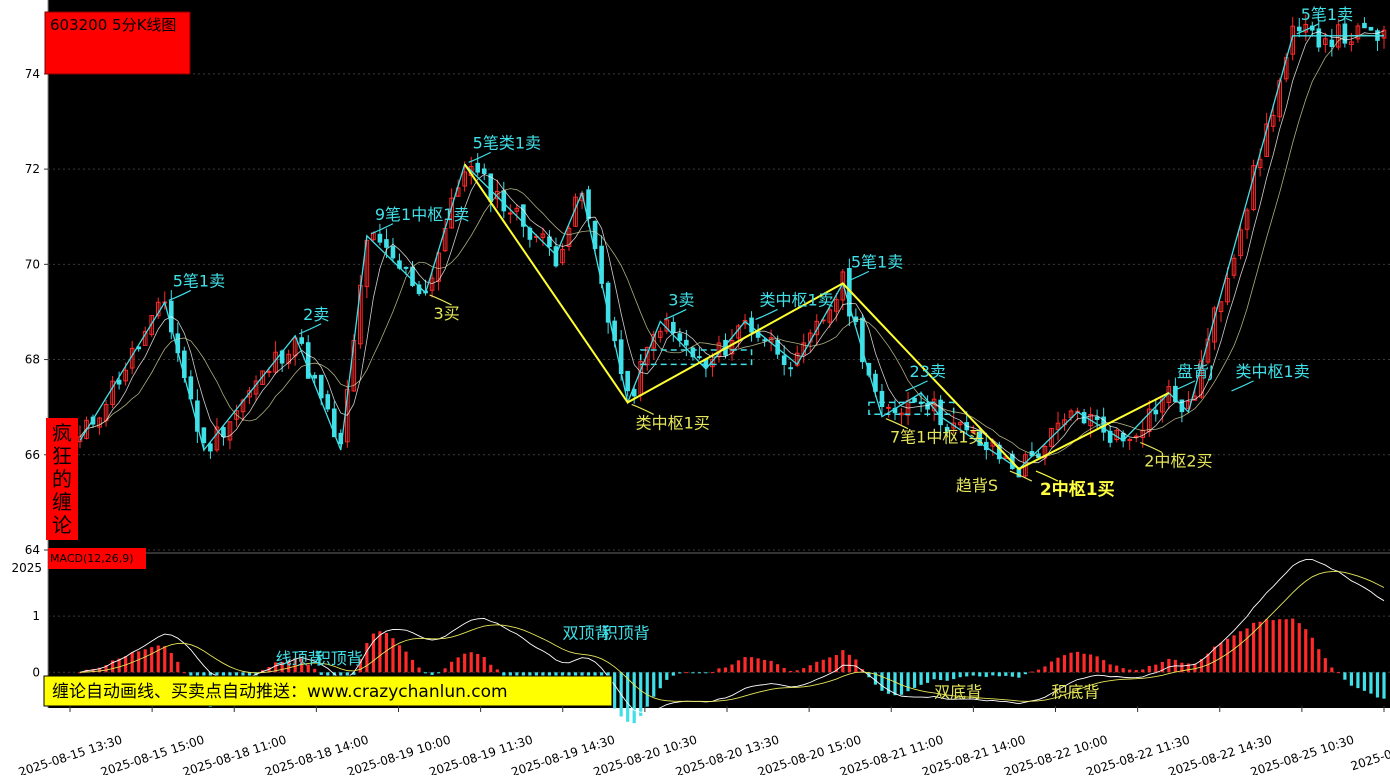 Image resolution: width=1390 pixels, height=779 pixels. Describe the element at coordinates (62, 479) in the screenshot. I see `side-label-box` at that location.